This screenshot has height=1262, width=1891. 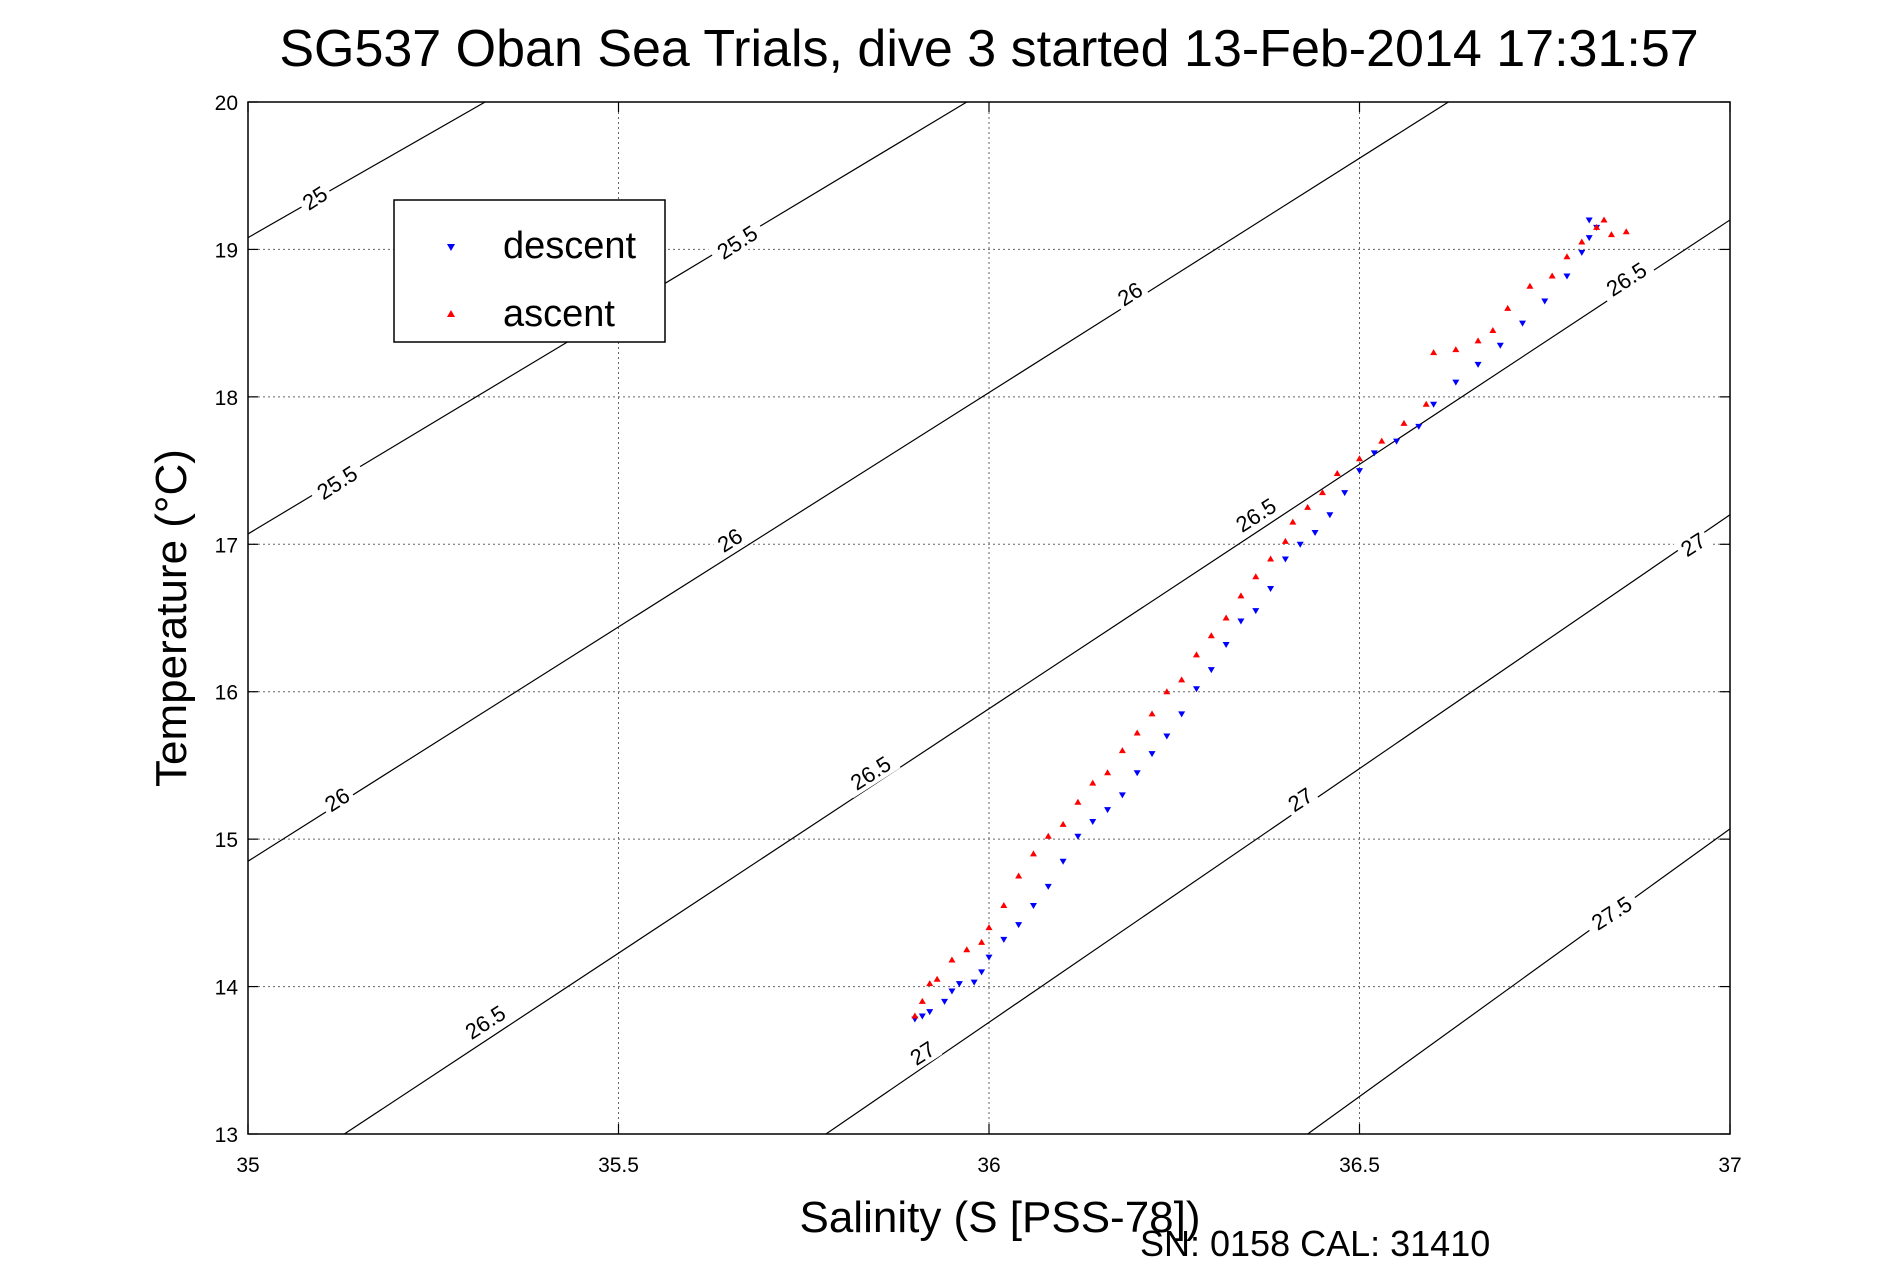 I want to click on y-tick-label: 19, so click(x=226, y=250).